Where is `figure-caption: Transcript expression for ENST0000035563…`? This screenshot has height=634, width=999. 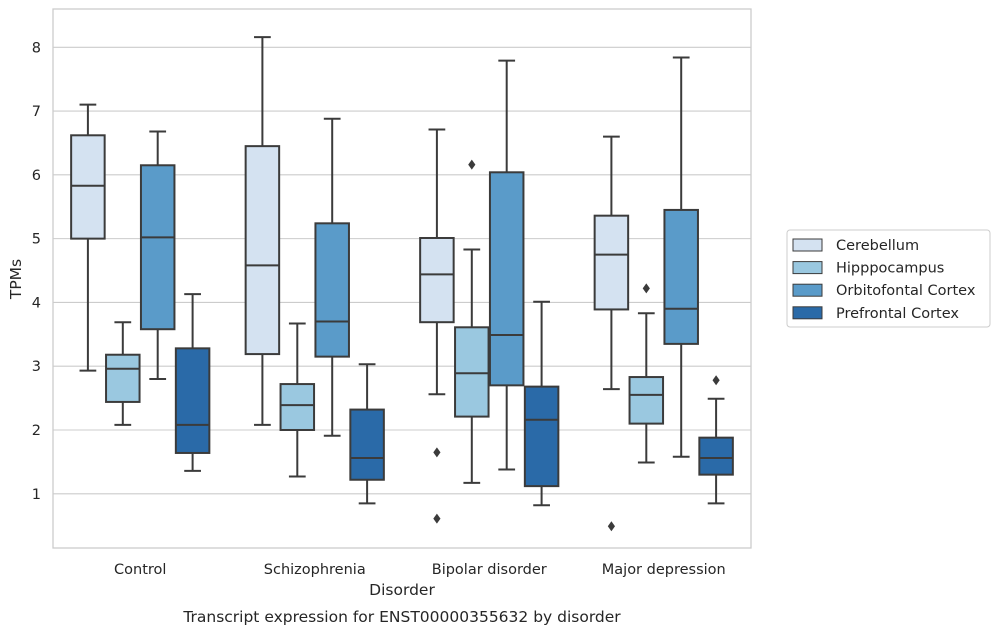 figure-caption: Transcript expression for ENST0000035563… is located at coordinates (401, 617).